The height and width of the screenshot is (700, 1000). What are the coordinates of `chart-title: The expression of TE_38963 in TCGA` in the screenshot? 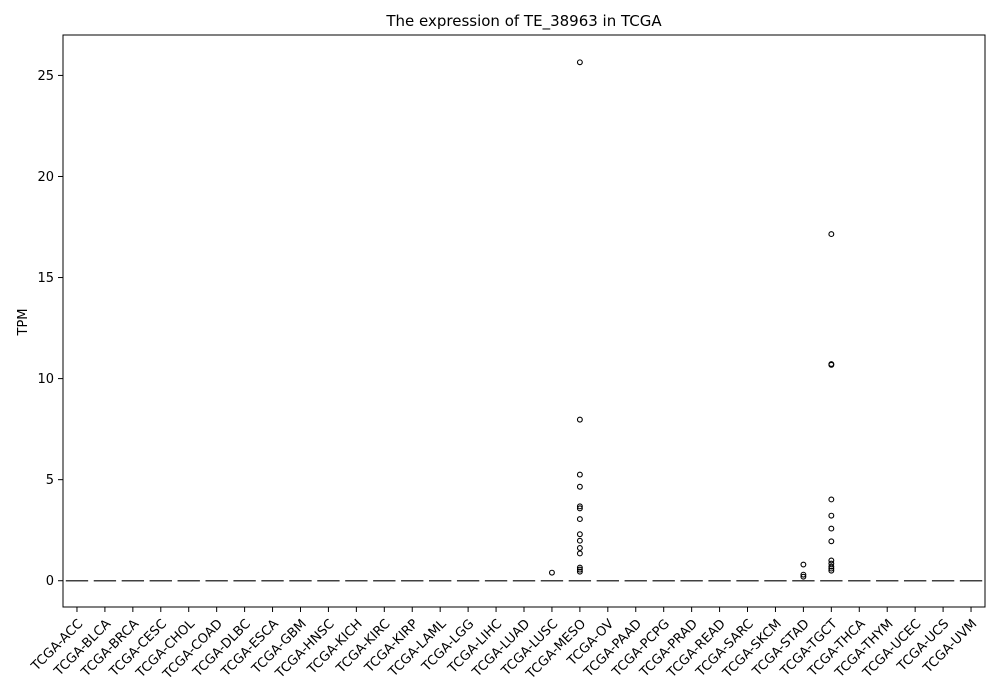 It's located at (523, 21).